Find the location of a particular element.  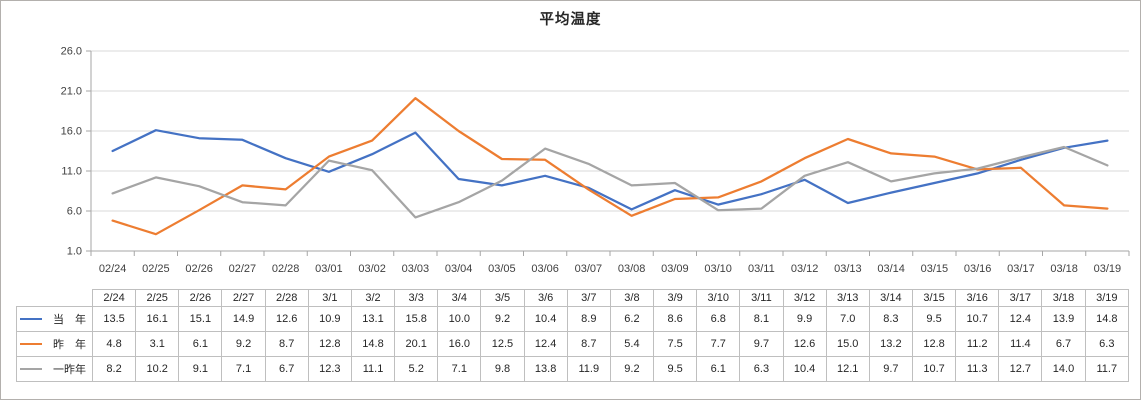

value-cell: 11.7 is located at coordinates (1107, 369).